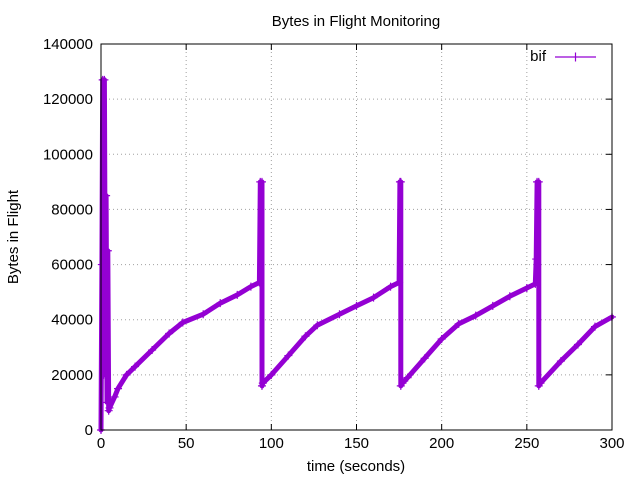 This screenshot has height=480, width=640. Describe the element at coordinates (68, 154) in the screenshot. I see `y-tick-label: 100000` at that location.